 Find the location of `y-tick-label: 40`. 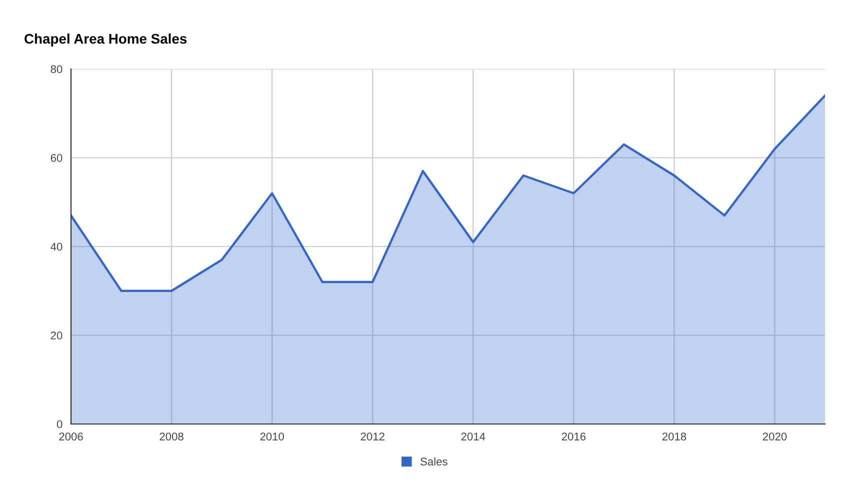

y-tick-label: 40 is located at coordinates (56, 246).